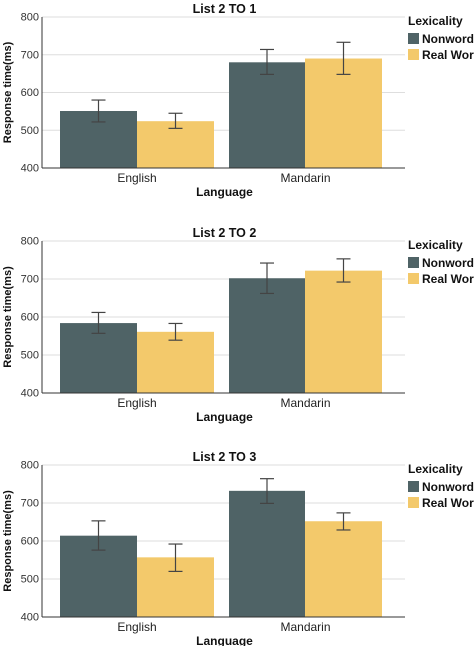 This screenshot has width=474, height=651. What do you see at coordinates (98, 358) in the screenshot?
I see `bar-nonword-english` at bounding box center [98, 358].